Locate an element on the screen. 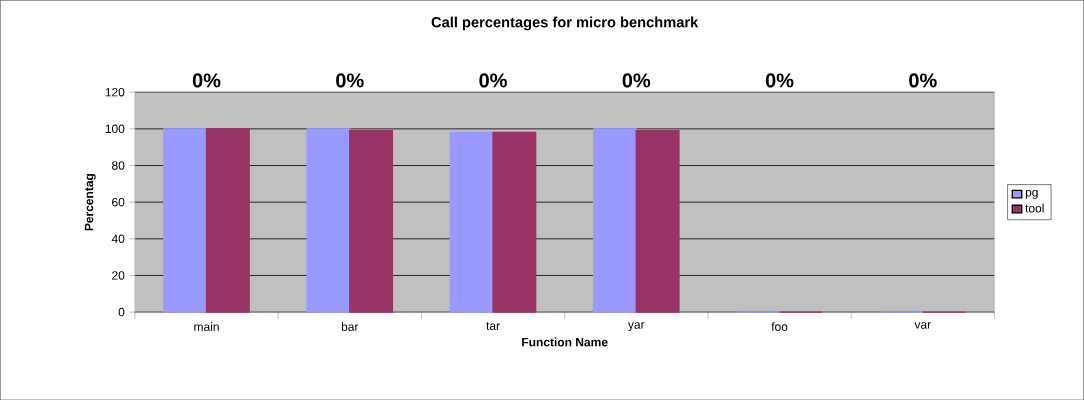  x-tick-label: yar is located at coordinates (636, 326).